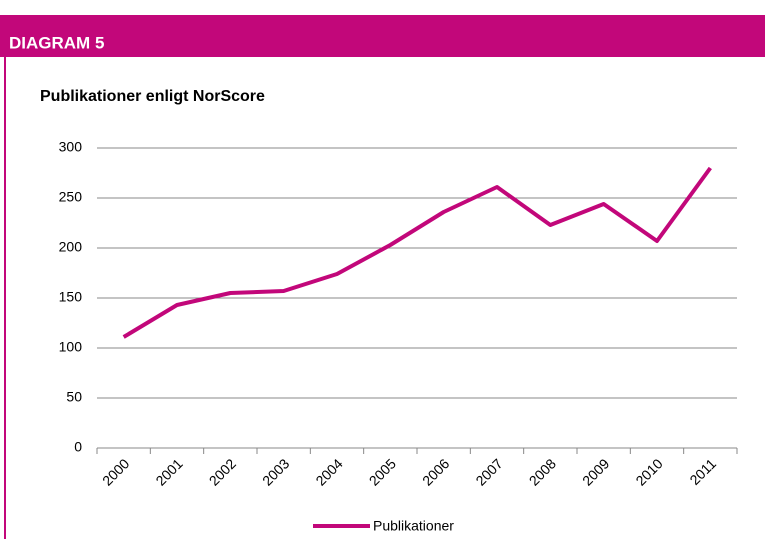  I want to click on y-tick-label: 300, so click(71, 147).